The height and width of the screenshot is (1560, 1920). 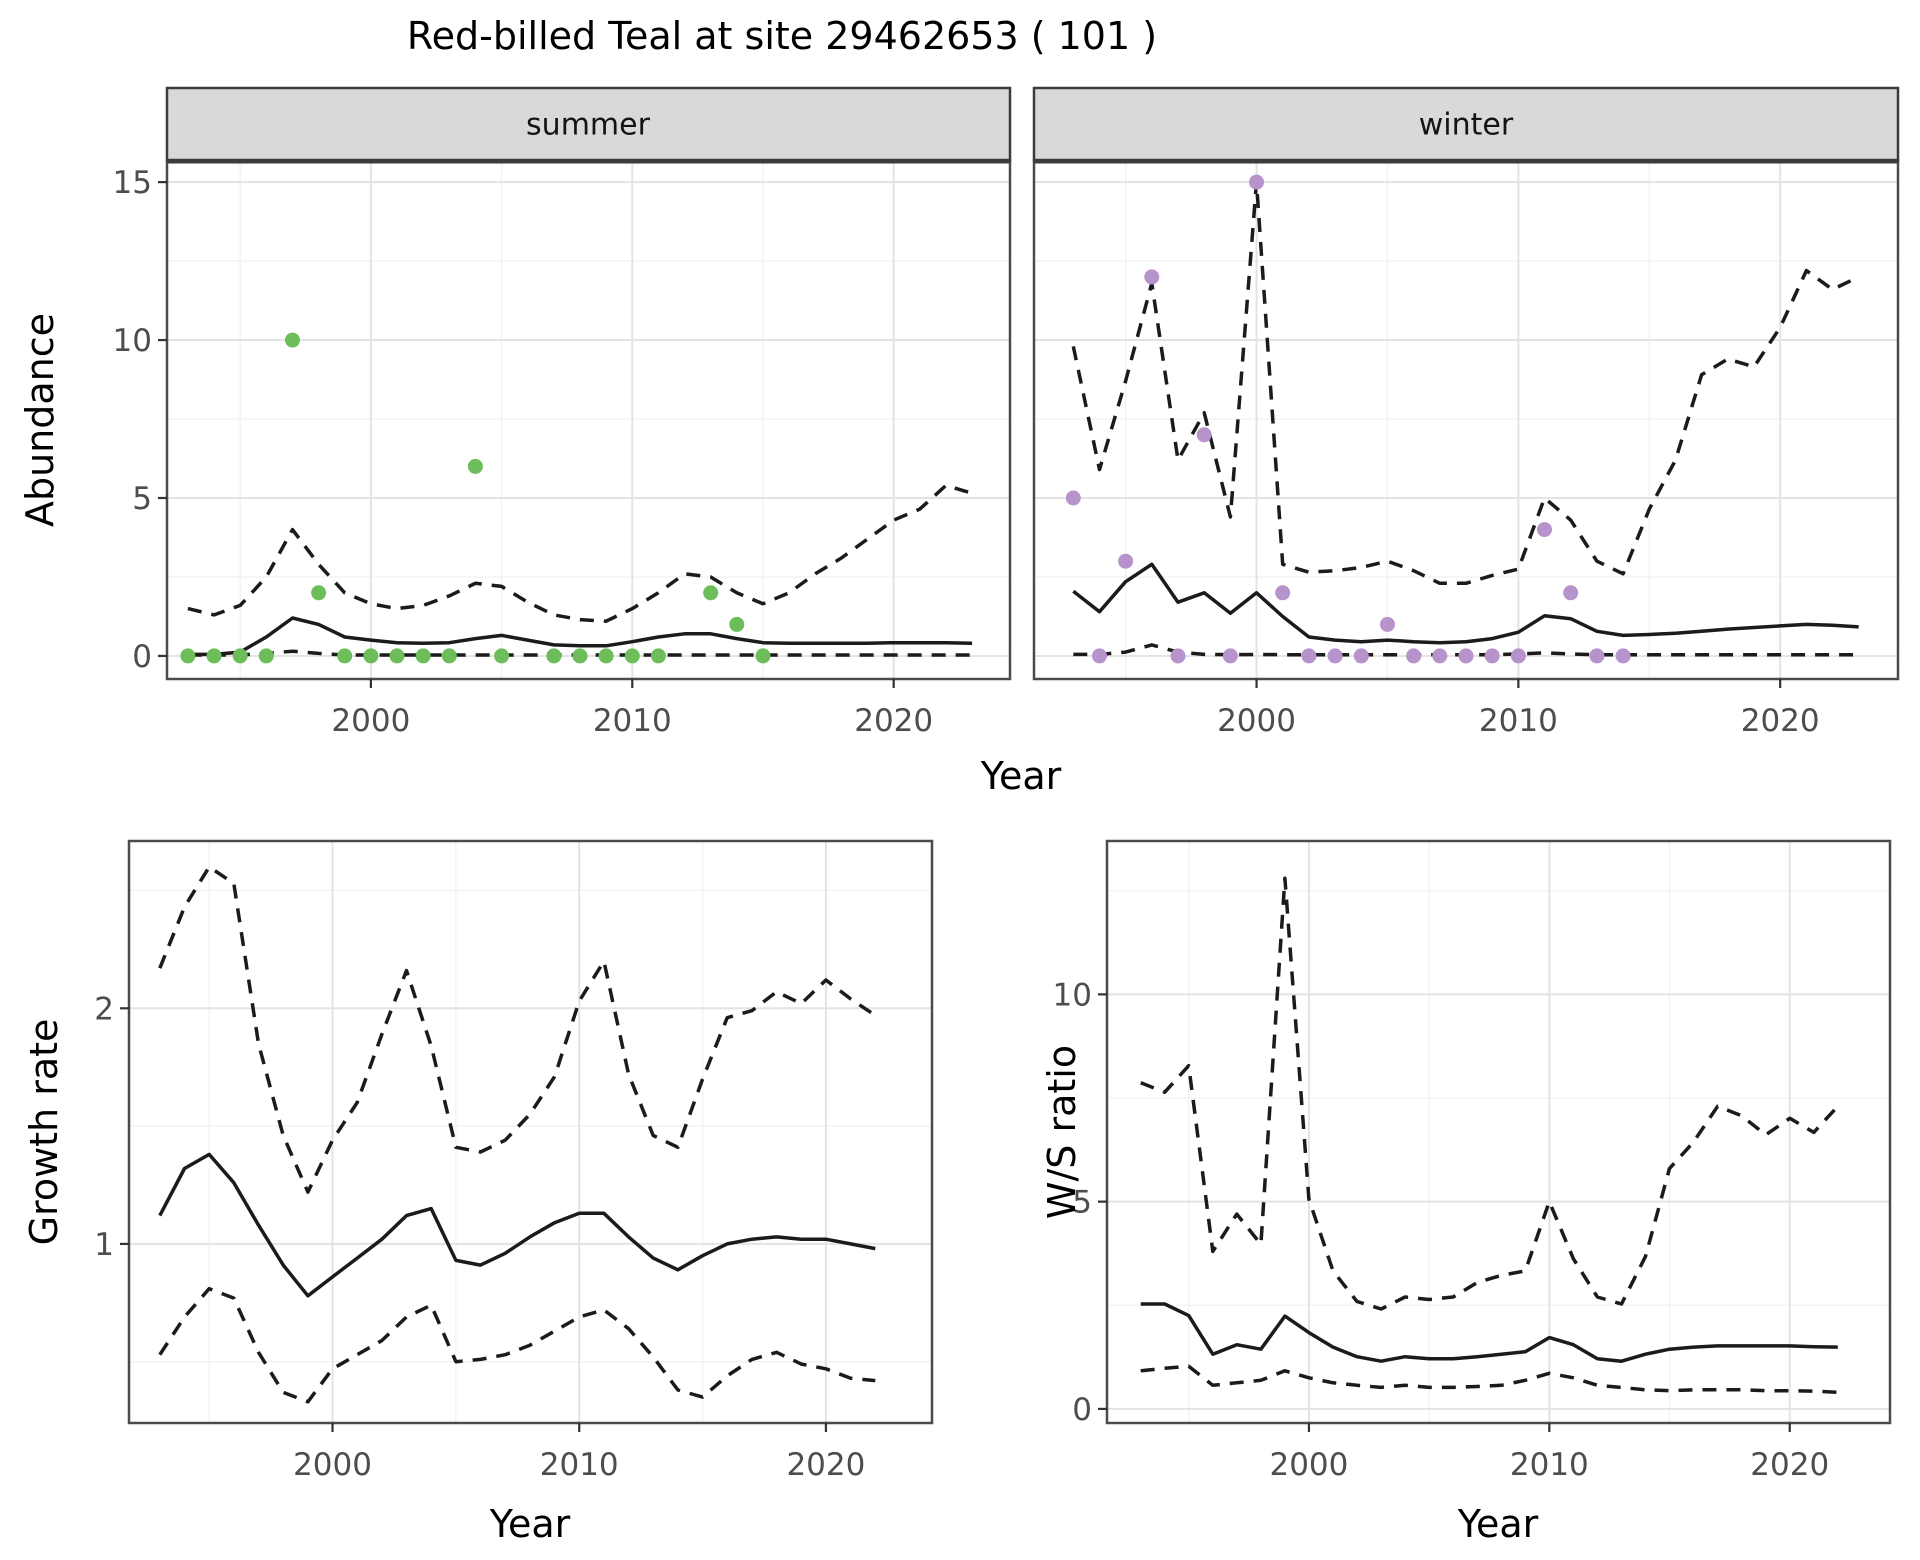 What do you see at coordinates (44, 1132) in the screenshot?
I see `growth-y-axis-title: Growth rate` at bounding box center [44, 1132].